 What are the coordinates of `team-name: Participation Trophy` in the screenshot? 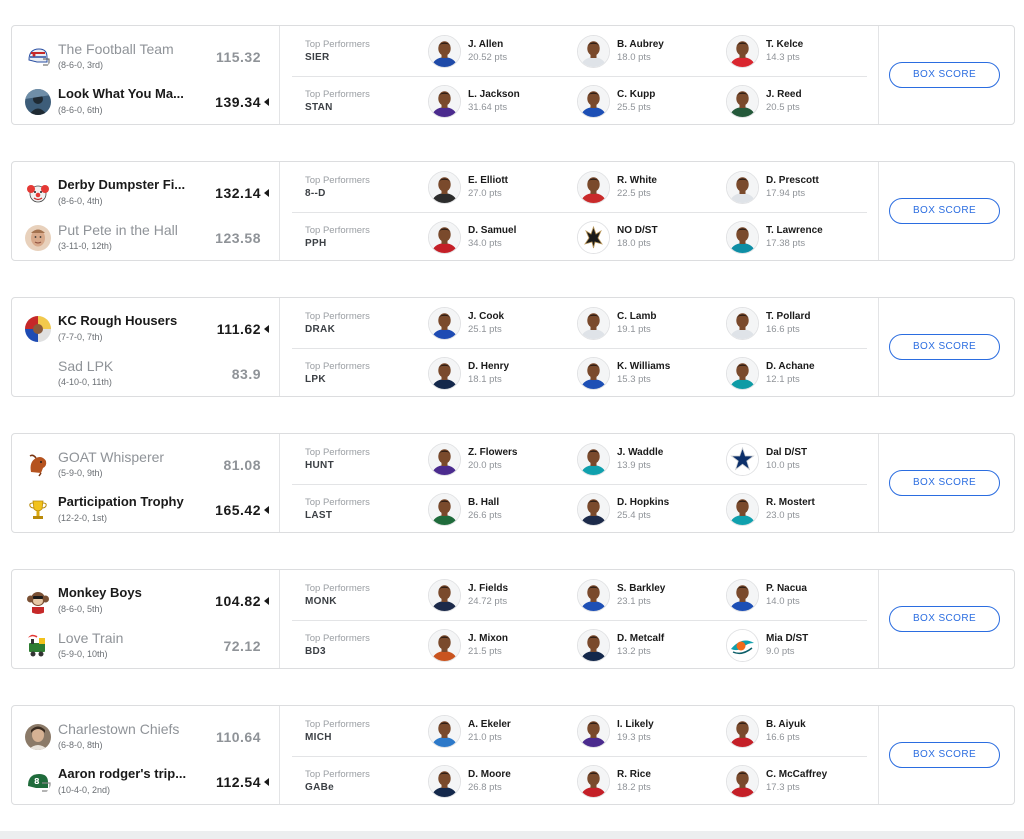 It's located at (121, 501).